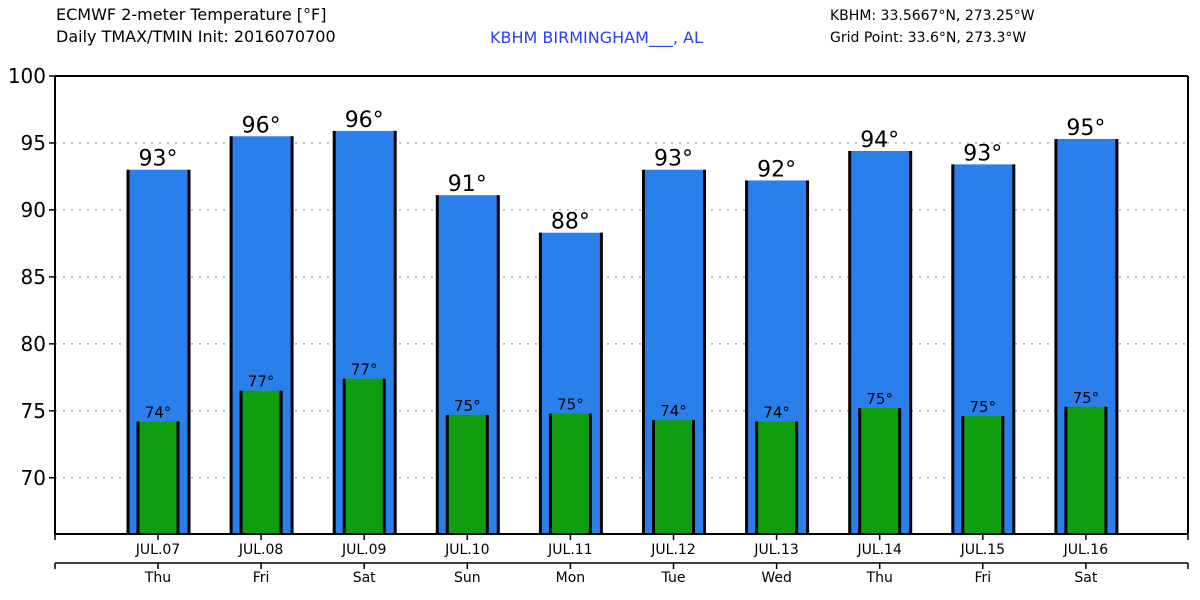 The image size is (1200, 600). What do you see at coordinates (571, 578) in the screenshot?
I see `weekday-label: Mon` at bounding box center [571, 578].